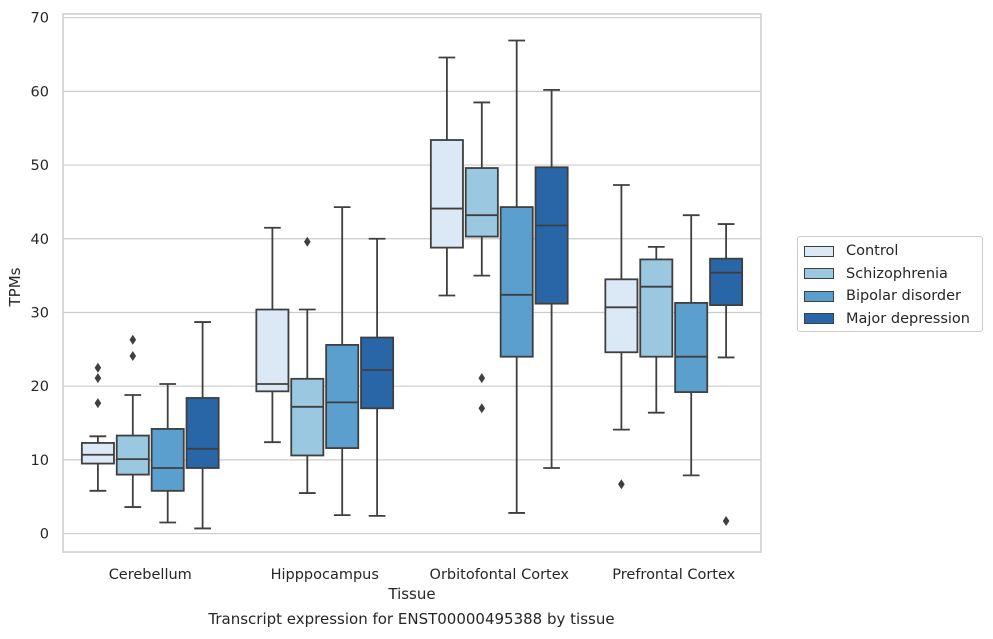  What do you see at coordinates (40, 461) in the screenshot?
I see `y-tick-label: 10` at bounding box center [40, 461].